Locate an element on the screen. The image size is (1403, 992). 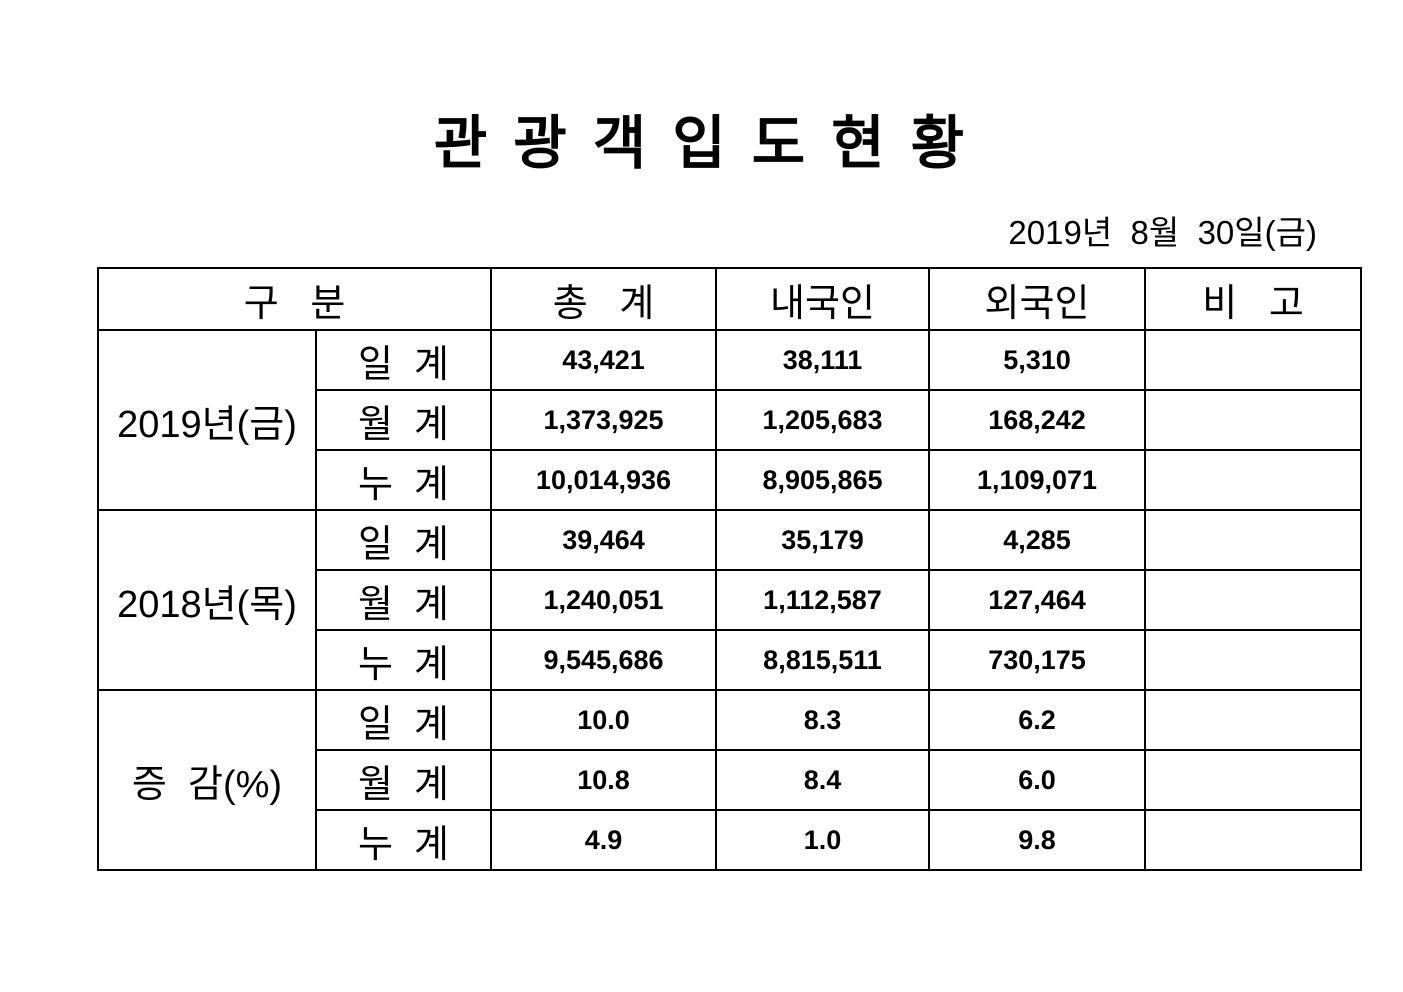
table-row: 월 계 10.8 8.4 6.0 is located at coordinates (730, 780).